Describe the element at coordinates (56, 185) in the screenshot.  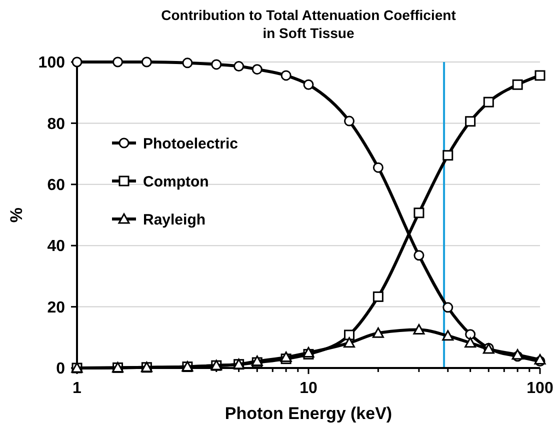
I see `y-tick-label: 60` at that location.